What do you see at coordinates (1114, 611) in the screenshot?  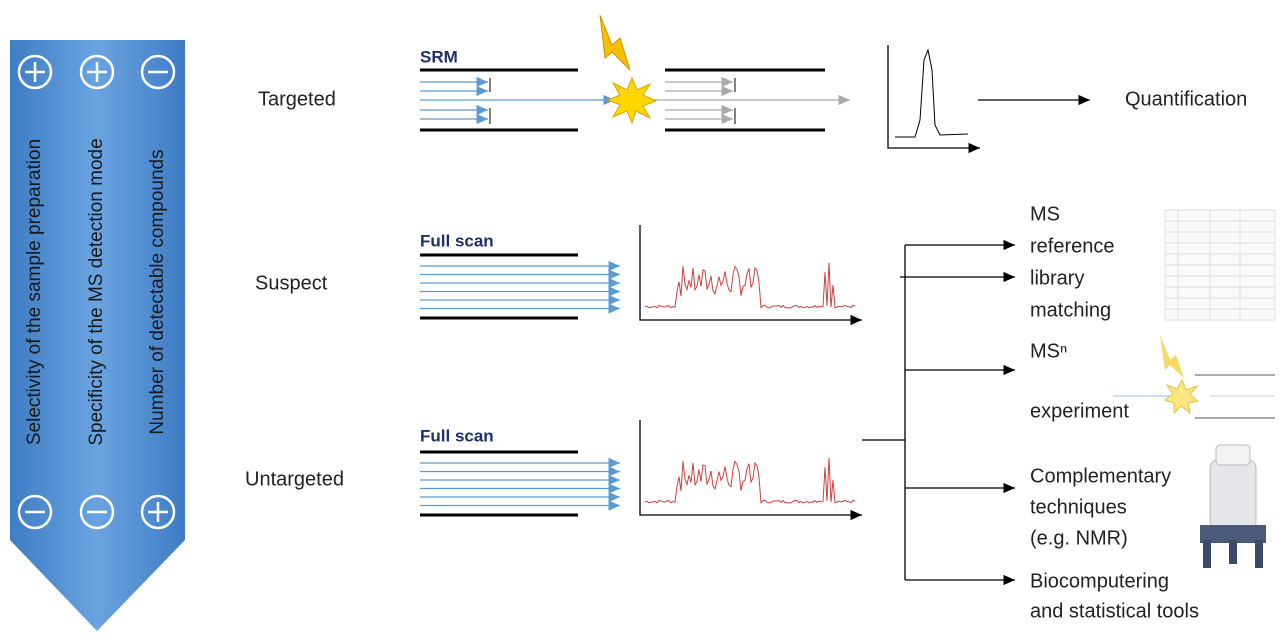 I see `output-label: and statistical tools` at bounding box center [1114, 611].